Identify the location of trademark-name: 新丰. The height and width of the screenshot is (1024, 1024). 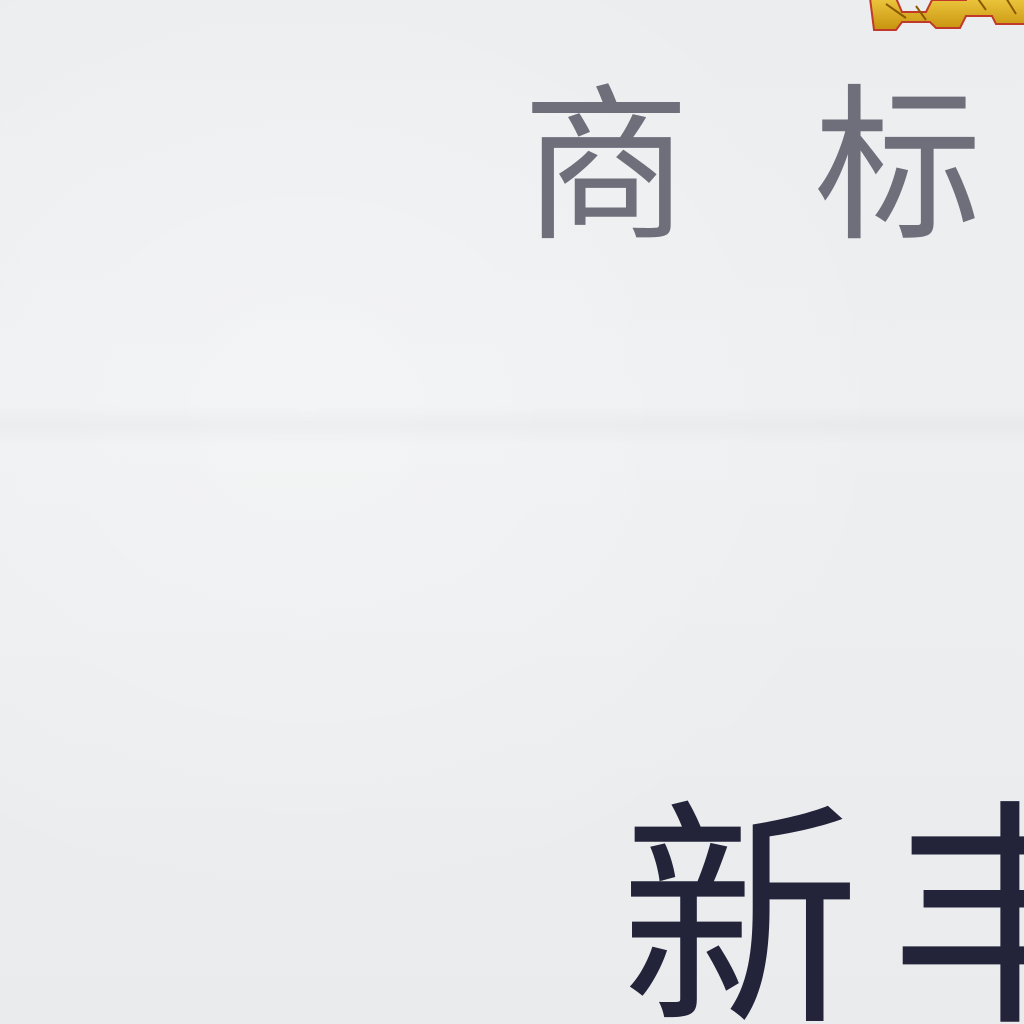
(822, 912).